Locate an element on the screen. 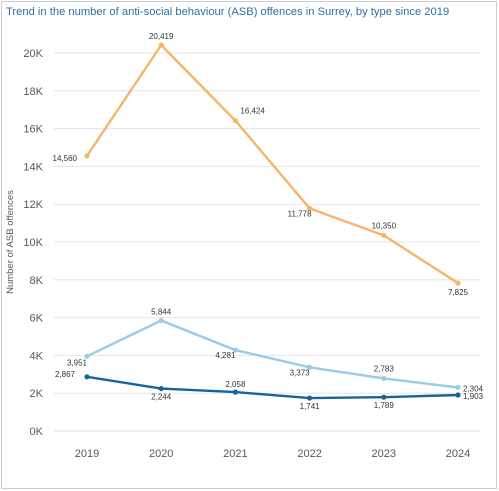 The height and width of the screenshot is (491, 499). y-tick-label: 4K is located at coordinates (37, 356).